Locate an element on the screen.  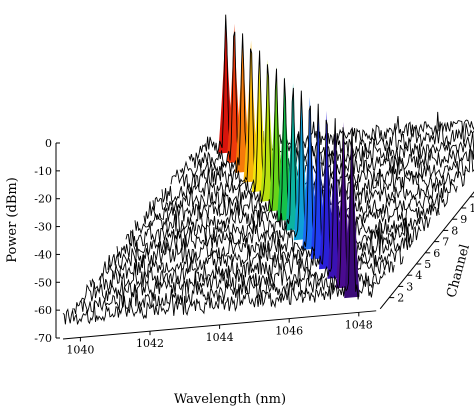
power-tick-label: -10 is located at coordinates (43, 171).